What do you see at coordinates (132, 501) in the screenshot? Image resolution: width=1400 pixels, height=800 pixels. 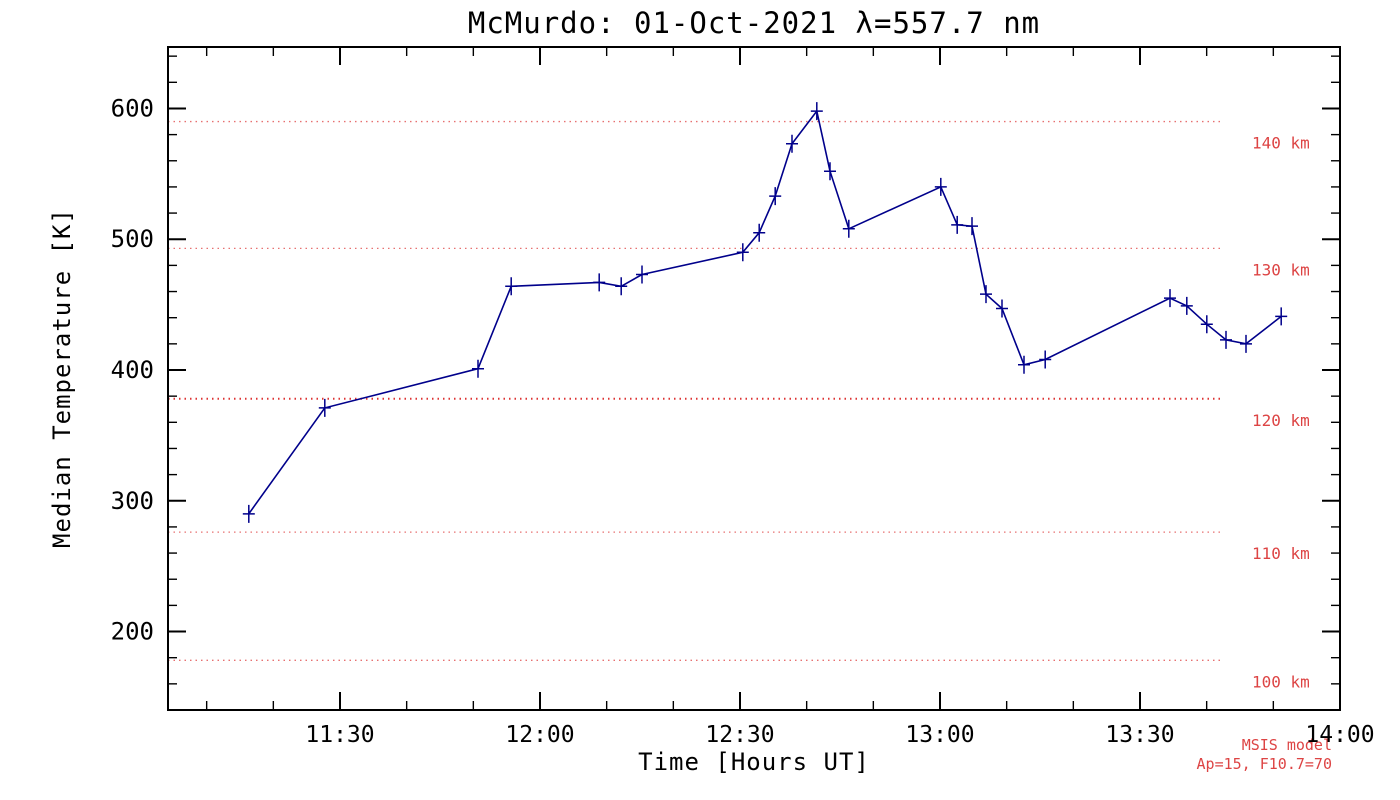 I see `y-tick-label: 300` at bounding box center [132, 501].